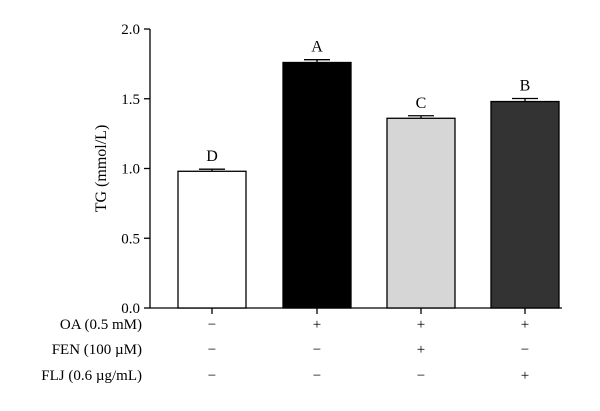  What do you see at coordinates (212, 156) in the screenshot?
I see `significance-letter: D` at bounding box center [212, 156].